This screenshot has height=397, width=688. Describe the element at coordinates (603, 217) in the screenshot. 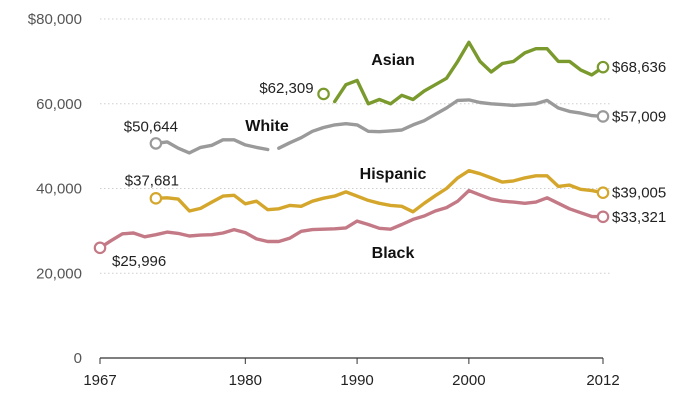

I see `black-end-marker` at that location.